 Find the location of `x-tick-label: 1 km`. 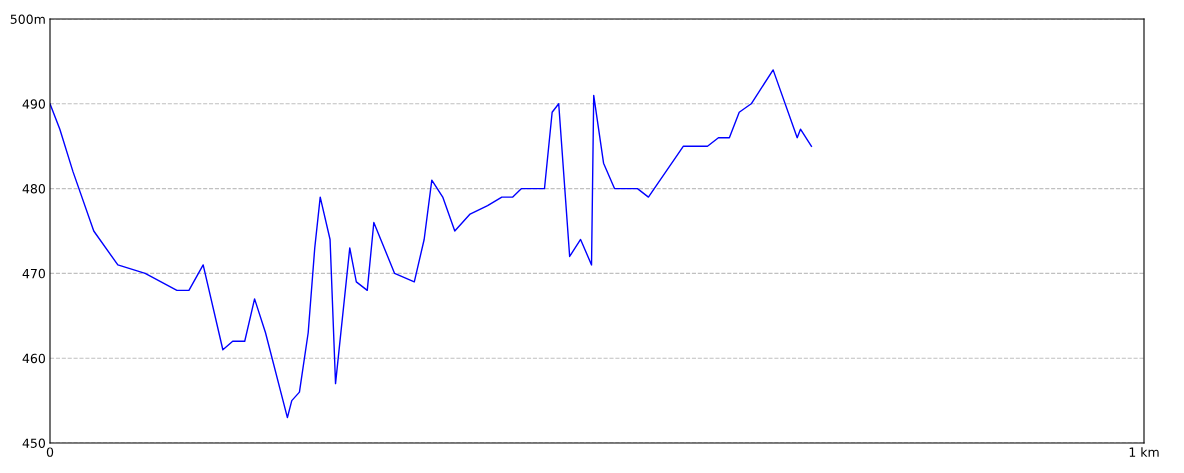

x-tick-label: 1 km is located at coordinates (1144, 452).